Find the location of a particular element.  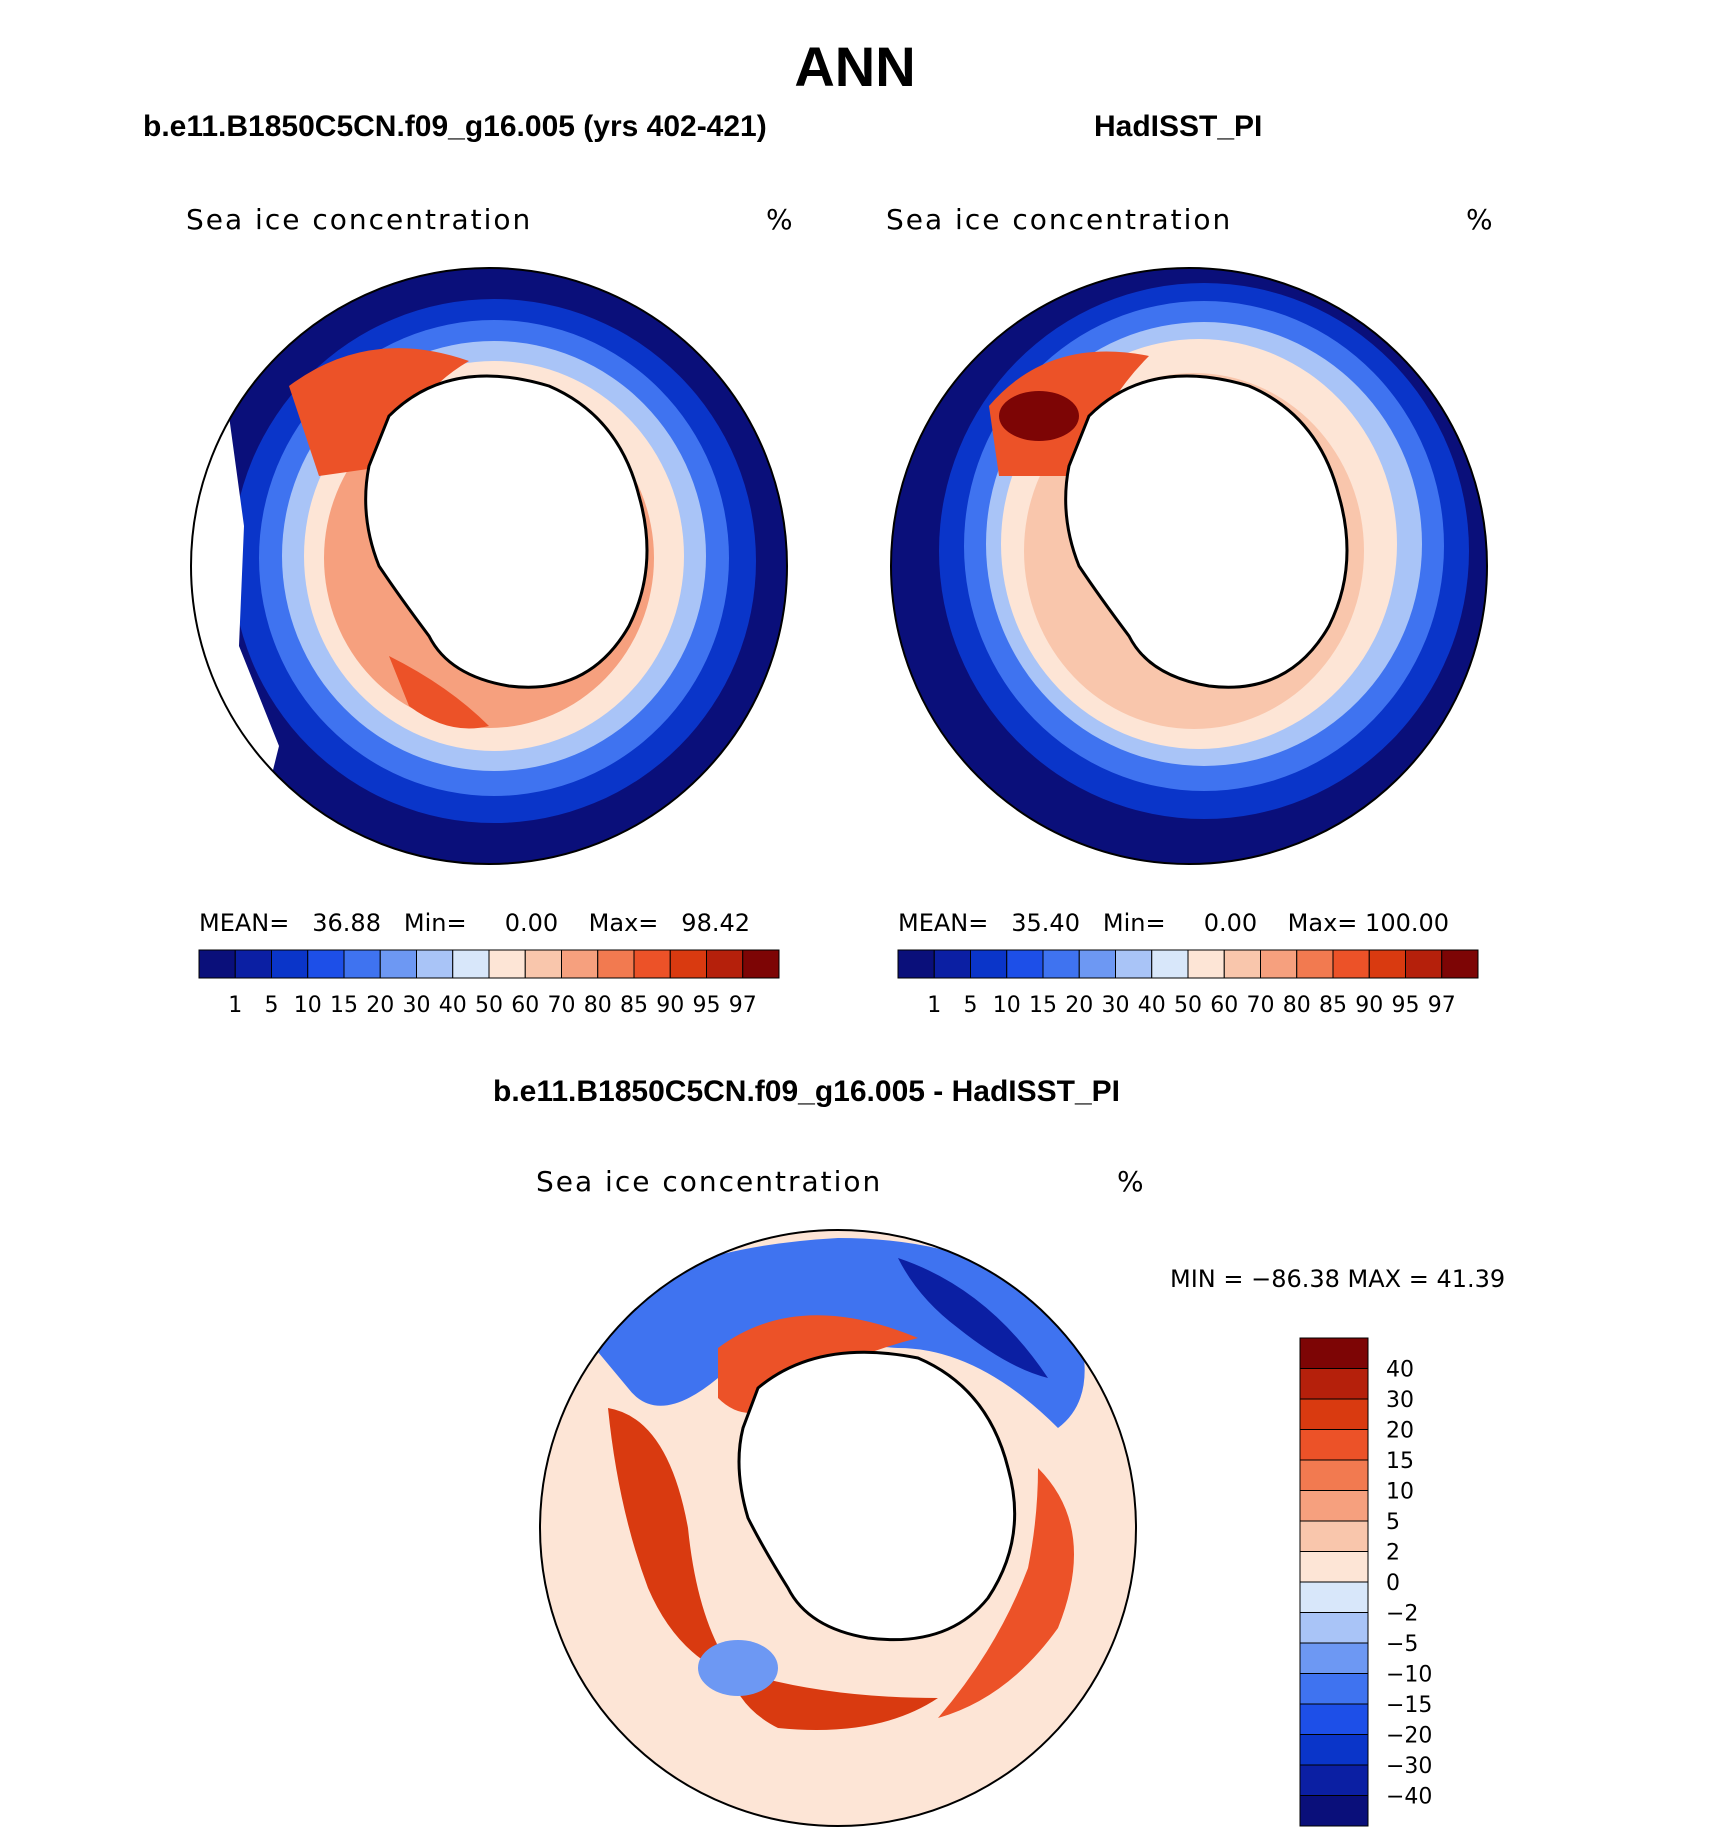

diff-colorbar-tick-label: 15 is located at coordinates (1400, 1461).